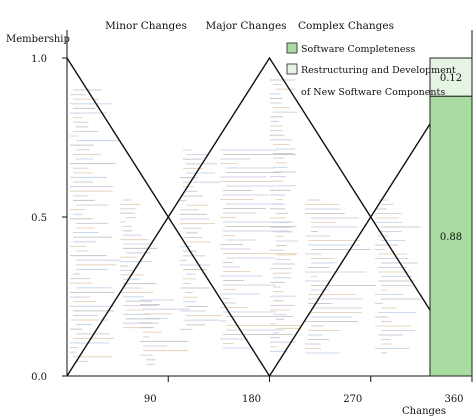  Describe the element at coordinates (39, 377) in the screenshot. I see `y-tick-label: 0.0` at that location.